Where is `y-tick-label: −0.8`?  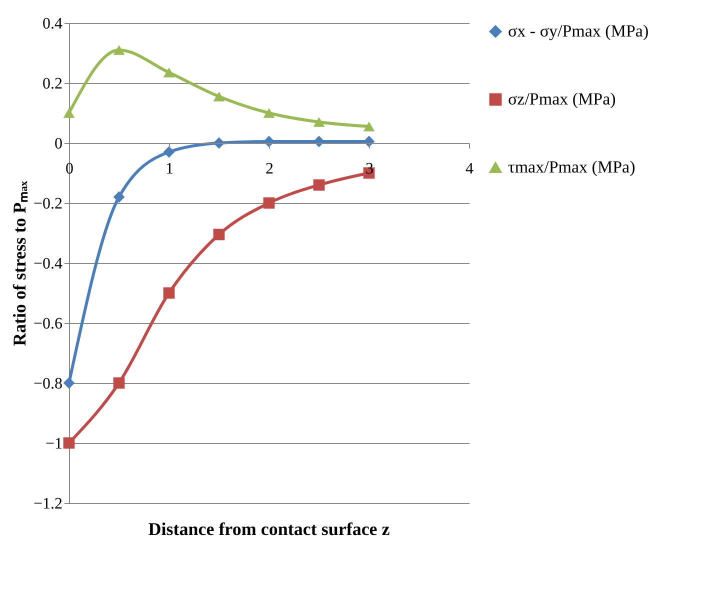 y-tick-label: −0.8 is located at coordinates (47, 384).